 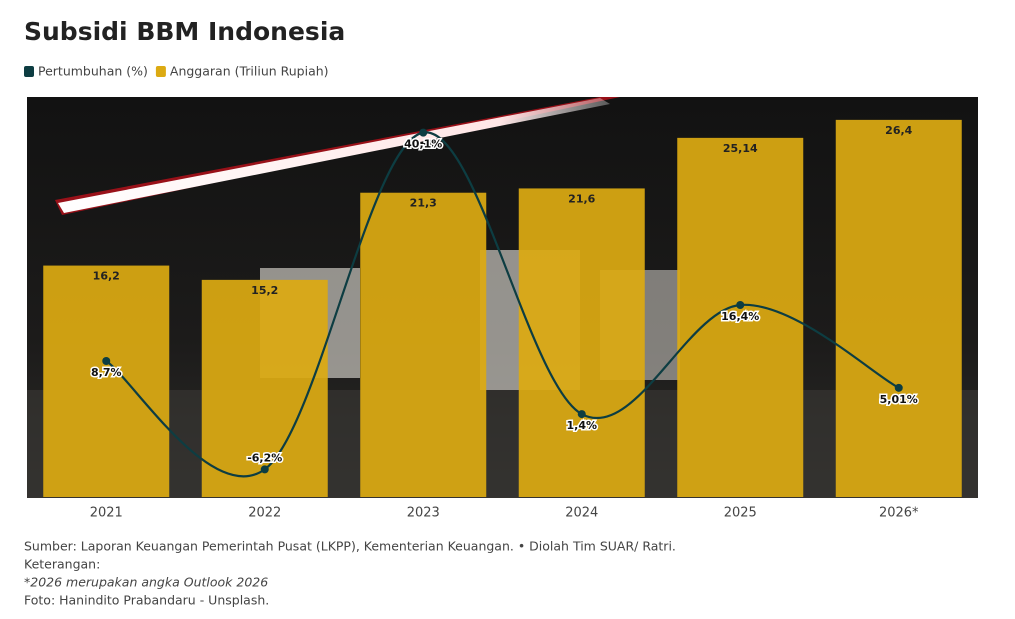 I want to click on note: *2026 merupakan angka Outlook 2026, so click(x=146, y=582).